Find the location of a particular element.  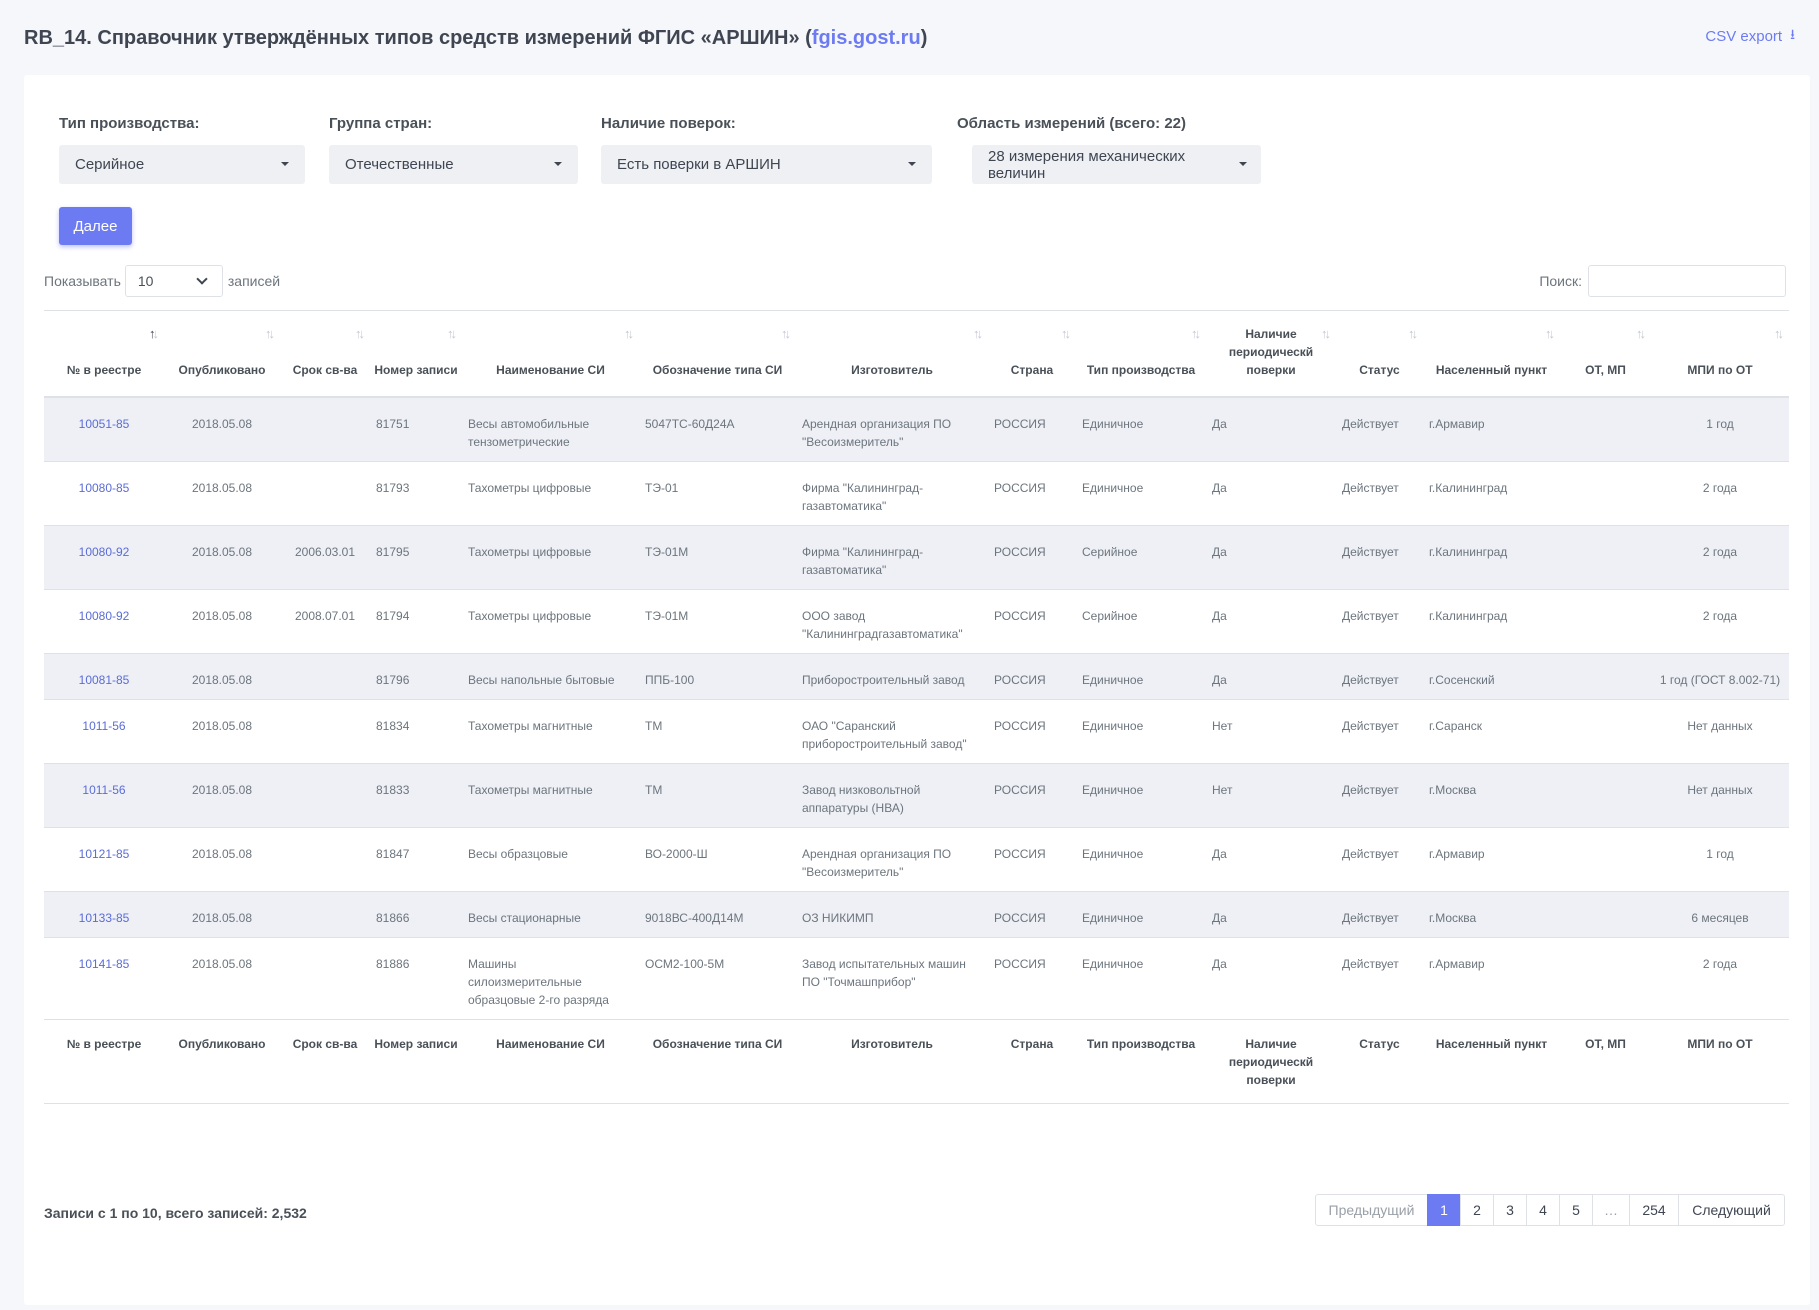

page-button: 4 is located at coordinates (1543, 1210).